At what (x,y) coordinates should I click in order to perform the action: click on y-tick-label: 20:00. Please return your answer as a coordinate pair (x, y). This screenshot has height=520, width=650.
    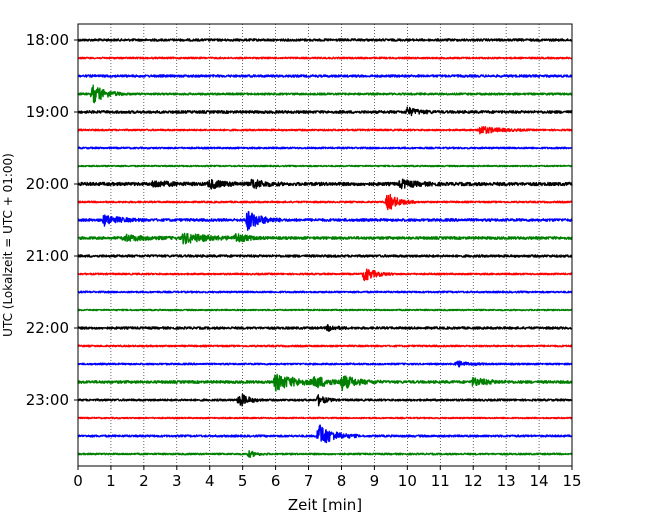
    Looking at the image, I should click on (47, 184).